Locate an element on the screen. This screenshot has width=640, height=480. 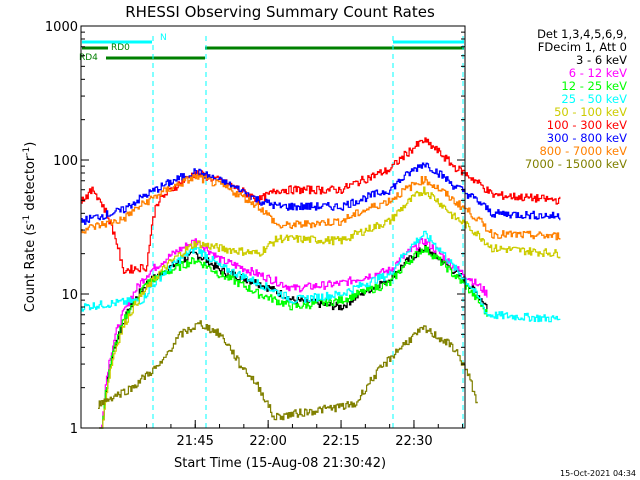
y-tick-label: 100 is located at coordinates (65, 161).